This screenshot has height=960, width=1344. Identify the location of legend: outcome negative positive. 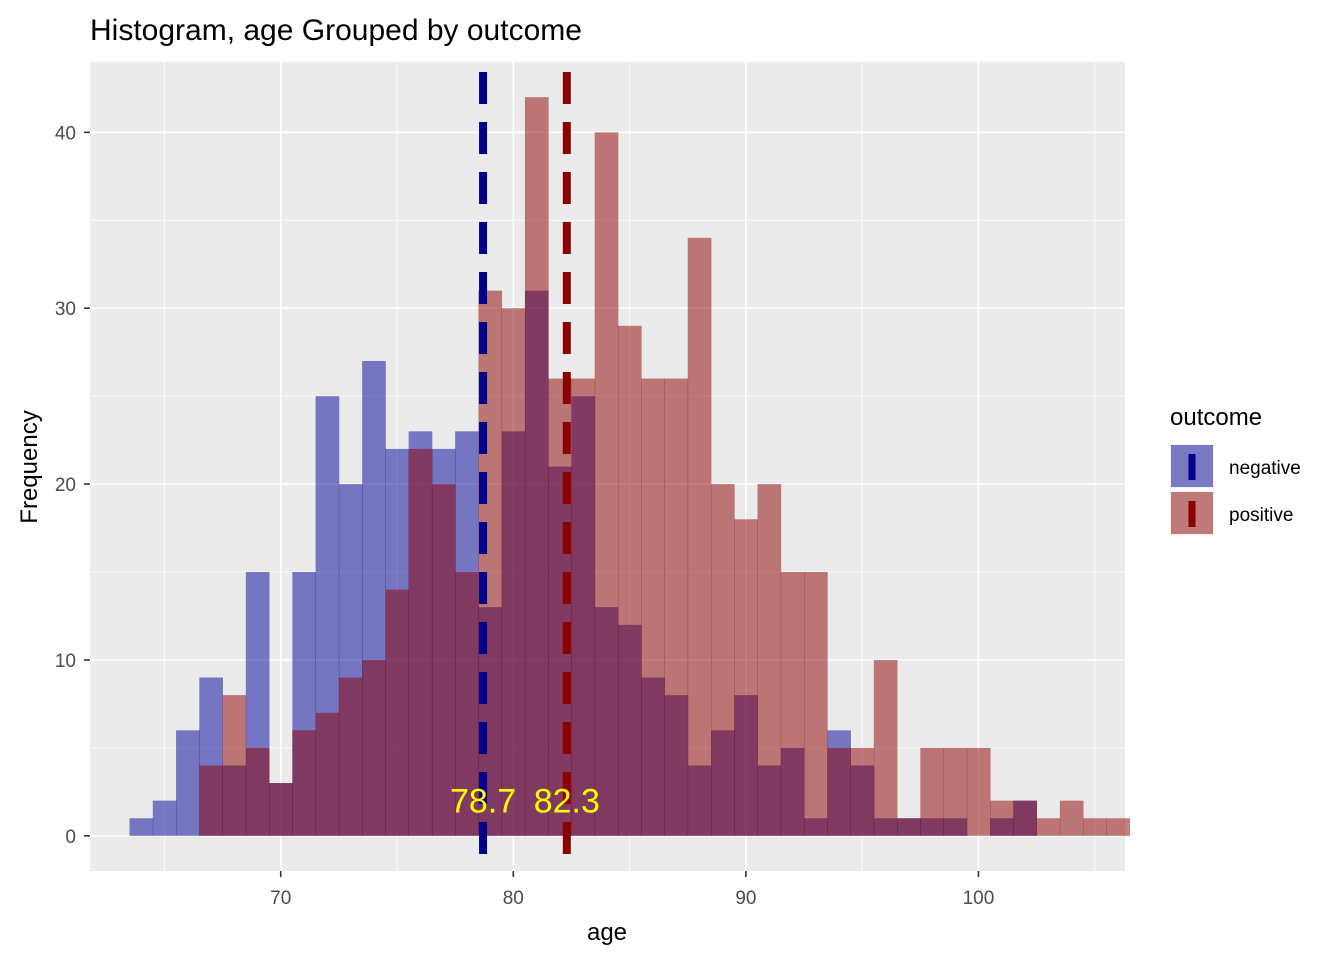
(1235, 469).